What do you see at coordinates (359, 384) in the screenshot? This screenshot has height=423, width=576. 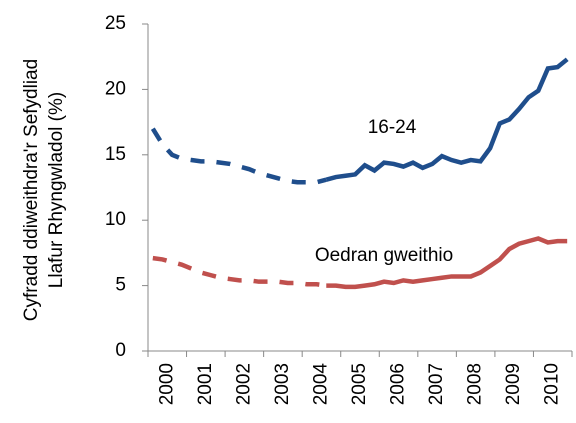 I see `x-tick-label: 2005` at bounding box center [359, 384].